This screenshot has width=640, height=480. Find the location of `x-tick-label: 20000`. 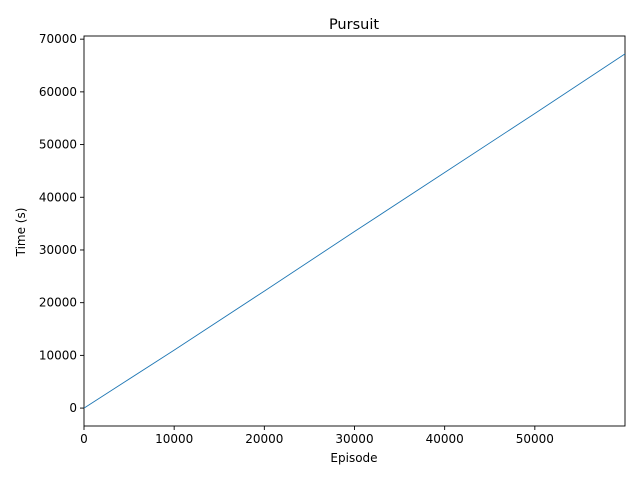

x-tick-label: 20000 is located at coordinates (264, 439).